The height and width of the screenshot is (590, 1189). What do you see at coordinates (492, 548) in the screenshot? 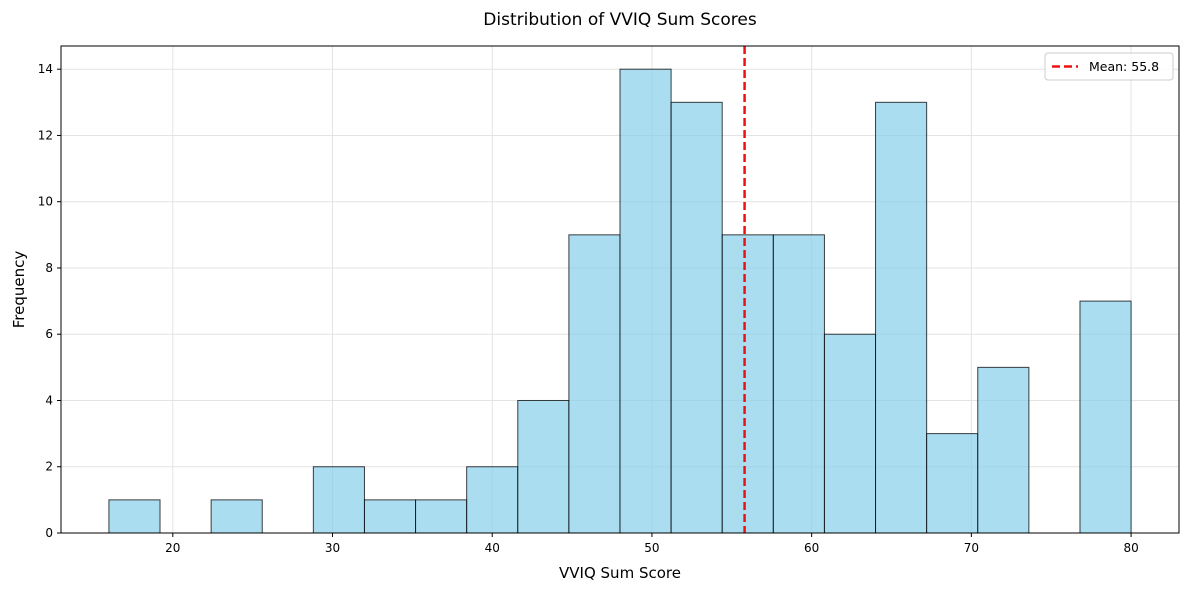
I see `x-tick-label: 40` at bounding box center [492, 548].